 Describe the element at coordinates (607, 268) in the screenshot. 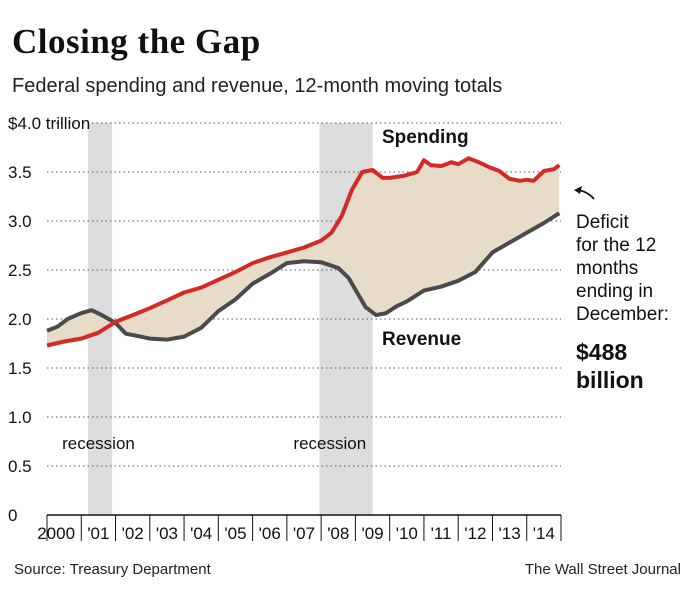

I see `deficit-text-line: months` at that location.